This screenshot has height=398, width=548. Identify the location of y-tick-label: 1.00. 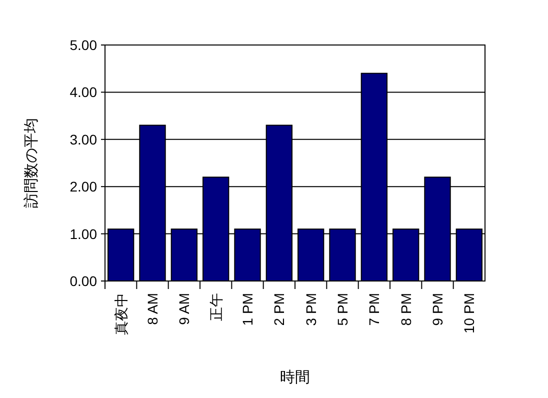
(84, 234).